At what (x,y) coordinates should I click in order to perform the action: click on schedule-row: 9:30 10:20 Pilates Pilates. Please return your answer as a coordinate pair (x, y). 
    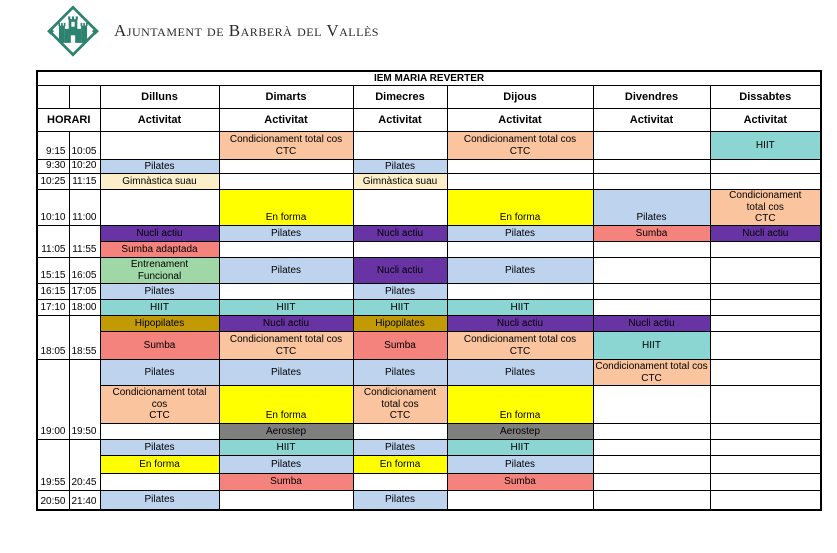
    Looking at the image, I should click on (429, 166).